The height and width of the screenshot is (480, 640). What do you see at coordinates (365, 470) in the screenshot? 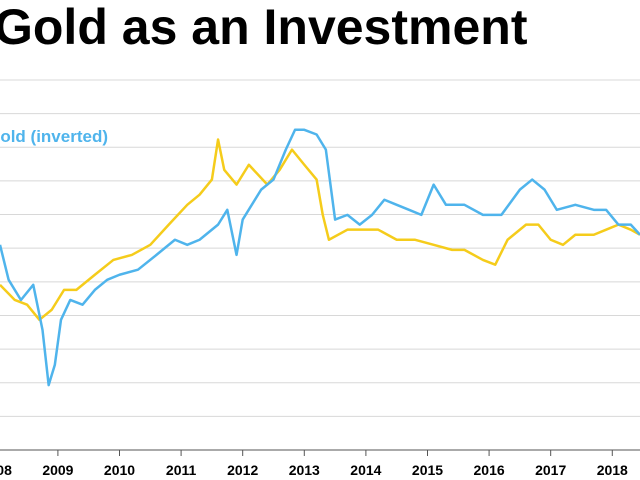
I see `x-tick-label: 2014` at bounding box center [365, 470].